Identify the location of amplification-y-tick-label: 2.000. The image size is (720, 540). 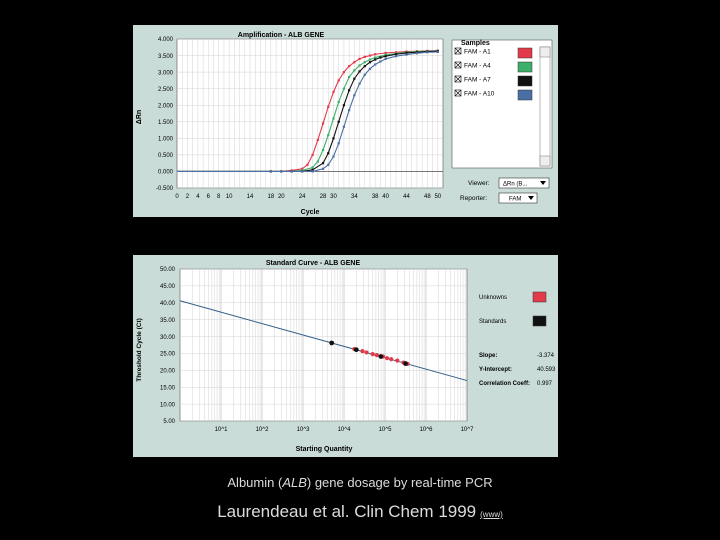
(166, 106).